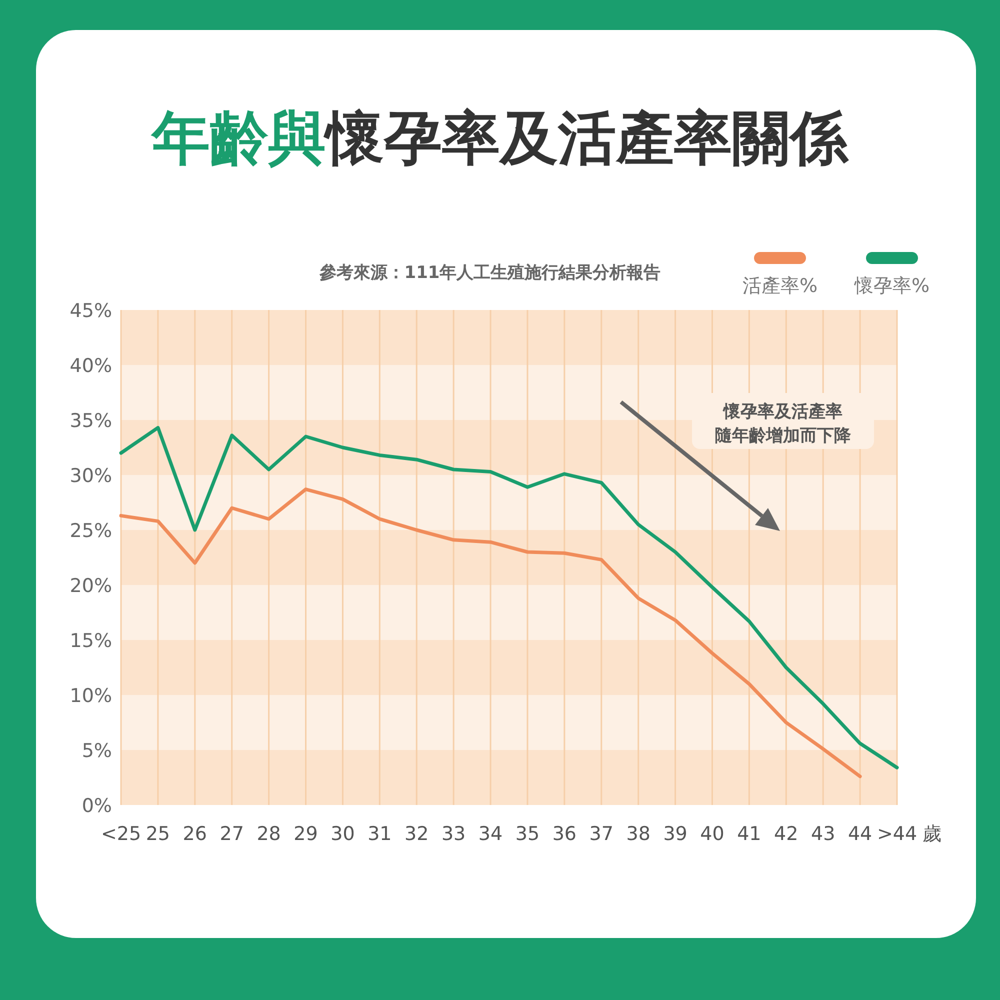  I want to click on x-tick-label: 29, so click(306, 834).